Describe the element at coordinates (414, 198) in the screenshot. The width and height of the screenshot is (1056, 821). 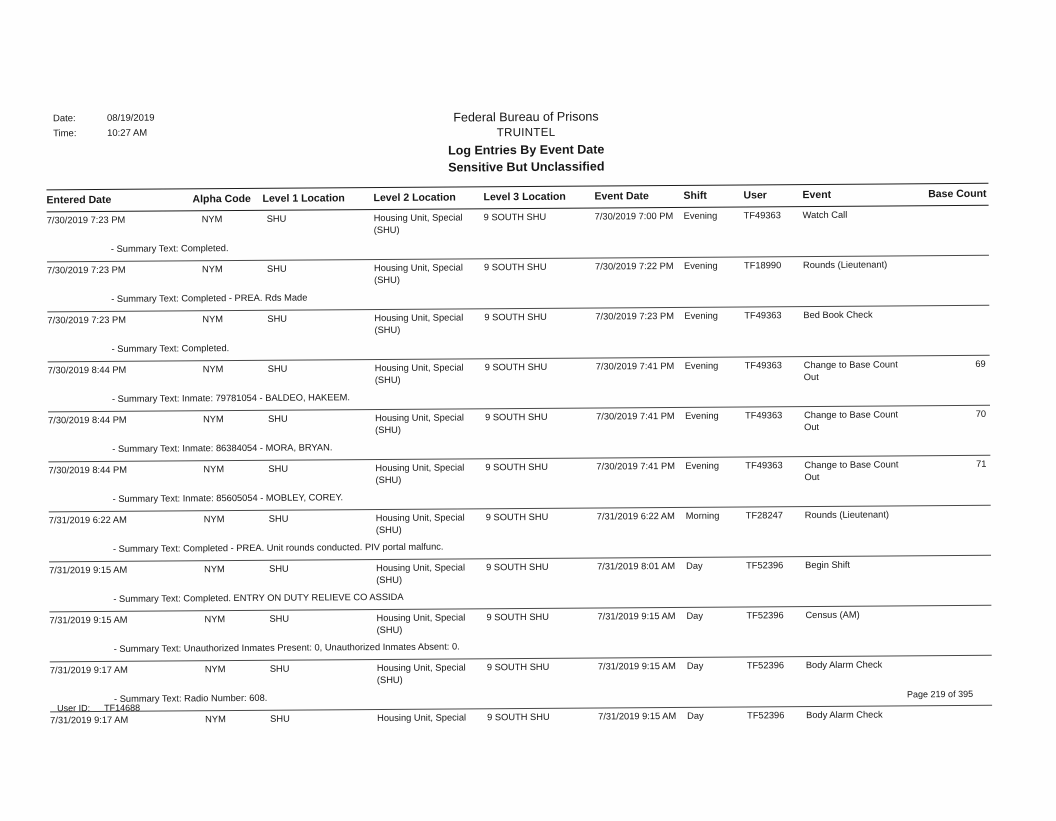
I see `col-header-level2-location: Level 2 Location` at that location.